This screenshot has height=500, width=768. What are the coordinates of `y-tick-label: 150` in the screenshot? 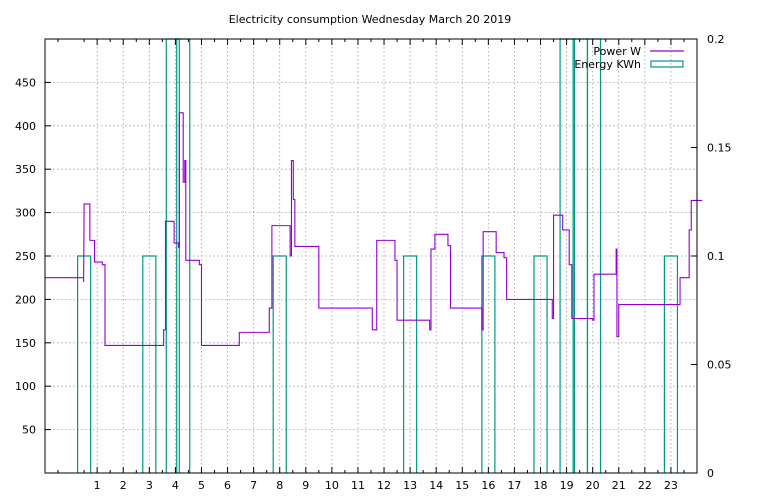 It's located at (25, 343).